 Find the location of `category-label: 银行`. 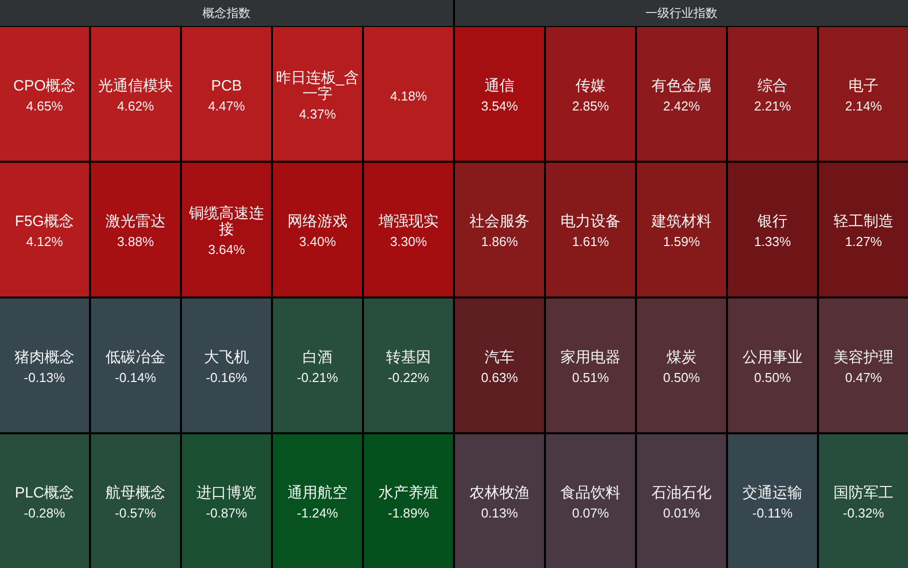

category-label: 银行 is located at coordinates (772, 221).